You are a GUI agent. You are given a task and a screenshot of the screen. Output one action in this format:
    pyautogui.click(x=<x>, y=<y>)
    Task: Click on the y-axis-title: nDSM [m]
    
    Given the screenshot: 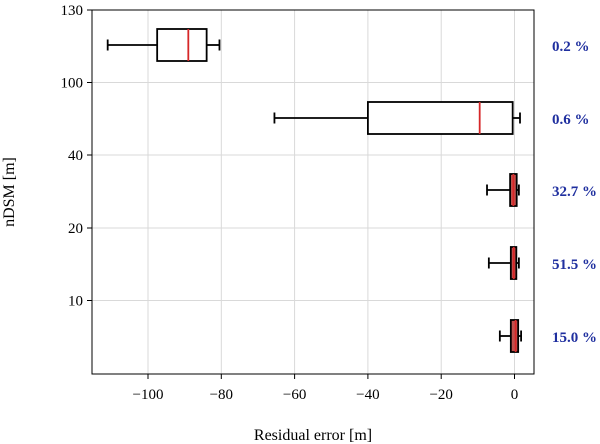 What is the action you would take?
    pyautogui.click(x=9, y=192)
    